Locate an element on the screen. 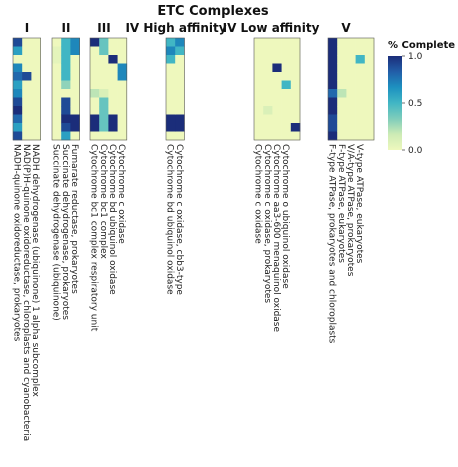 The image size is (458, 467). chart-title: ETC Complexes is located at coordinates (213, 11).